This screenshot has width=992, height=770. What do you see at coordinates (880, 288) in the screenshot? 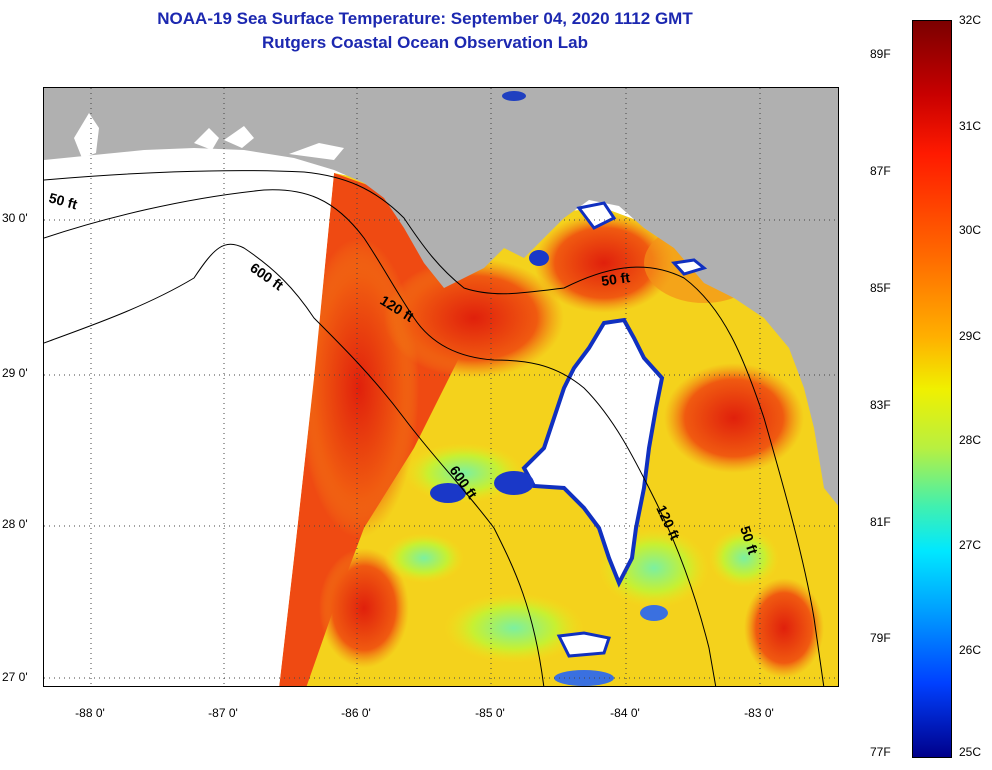
I see `colorbar-f-85: 85F` at bounding box center [880, 288].